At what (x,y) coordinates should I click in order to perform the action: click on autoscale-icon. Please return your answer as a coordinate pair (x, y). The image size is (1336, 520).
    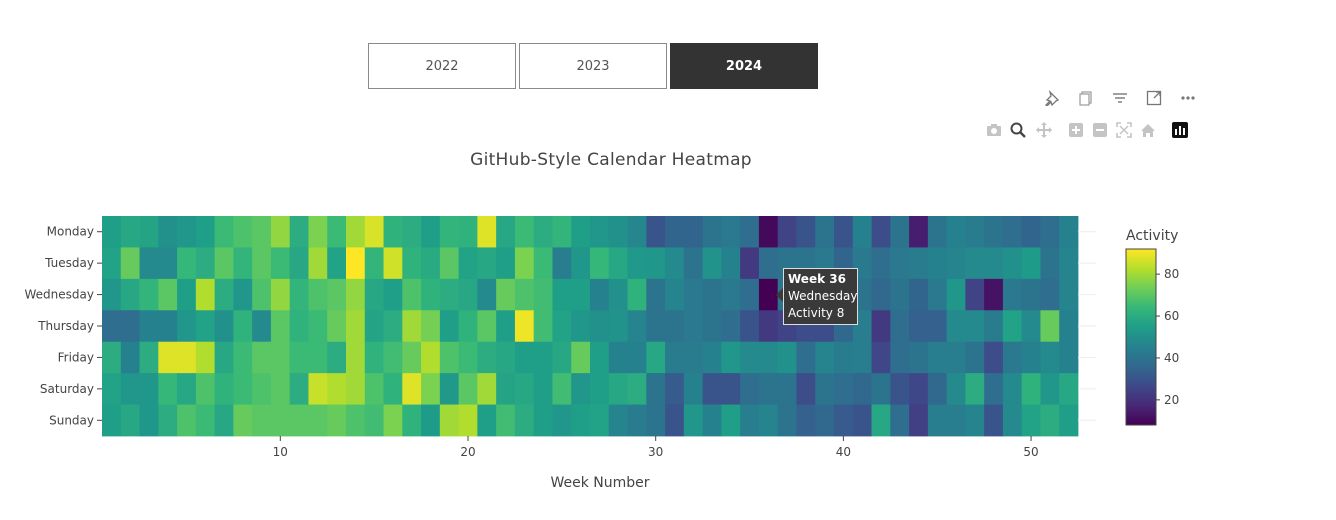
    Looking at the image, I should click on (1124, 130).